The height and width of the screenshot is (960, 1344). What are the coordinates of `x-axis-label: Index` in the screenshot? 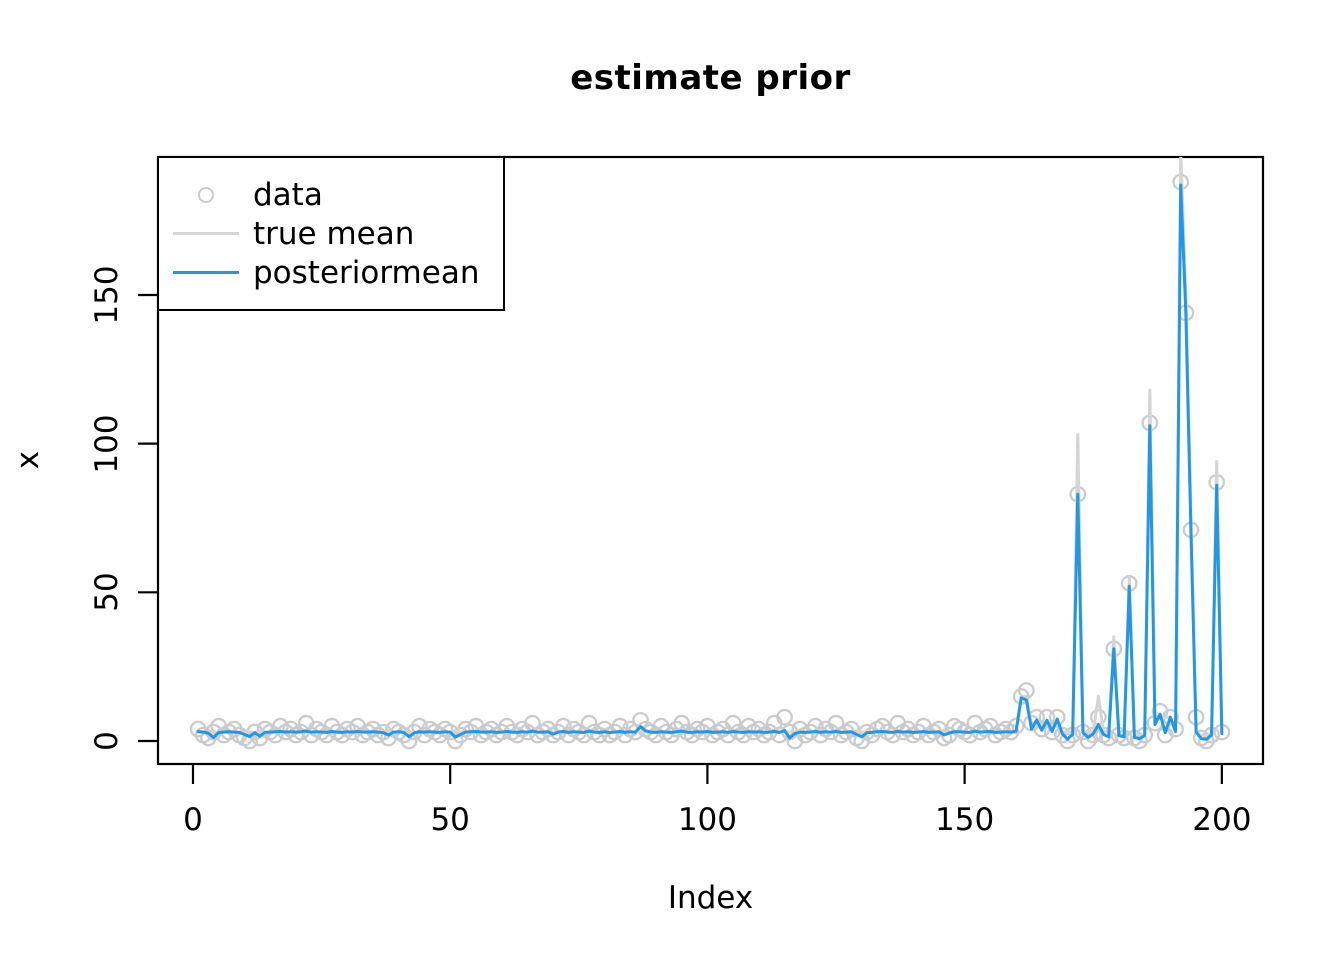 It's located at (710, 898).